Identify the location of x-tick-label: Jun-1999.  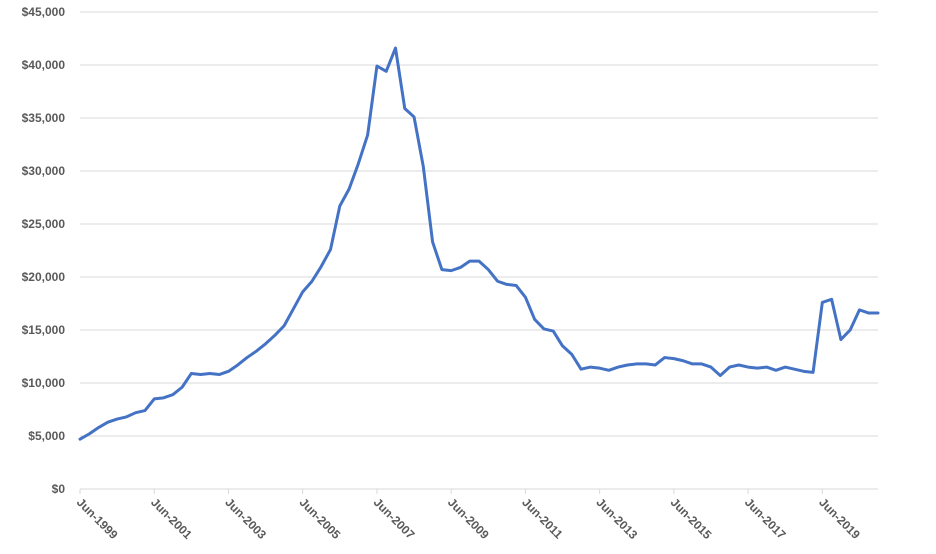
(97, 518).